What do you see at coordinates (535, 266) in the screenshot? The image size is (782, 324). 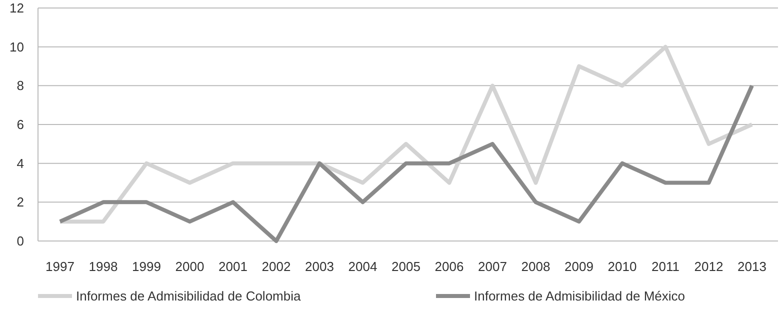 I see `x-tick-label: 2008` at bounding box center [535, 266].